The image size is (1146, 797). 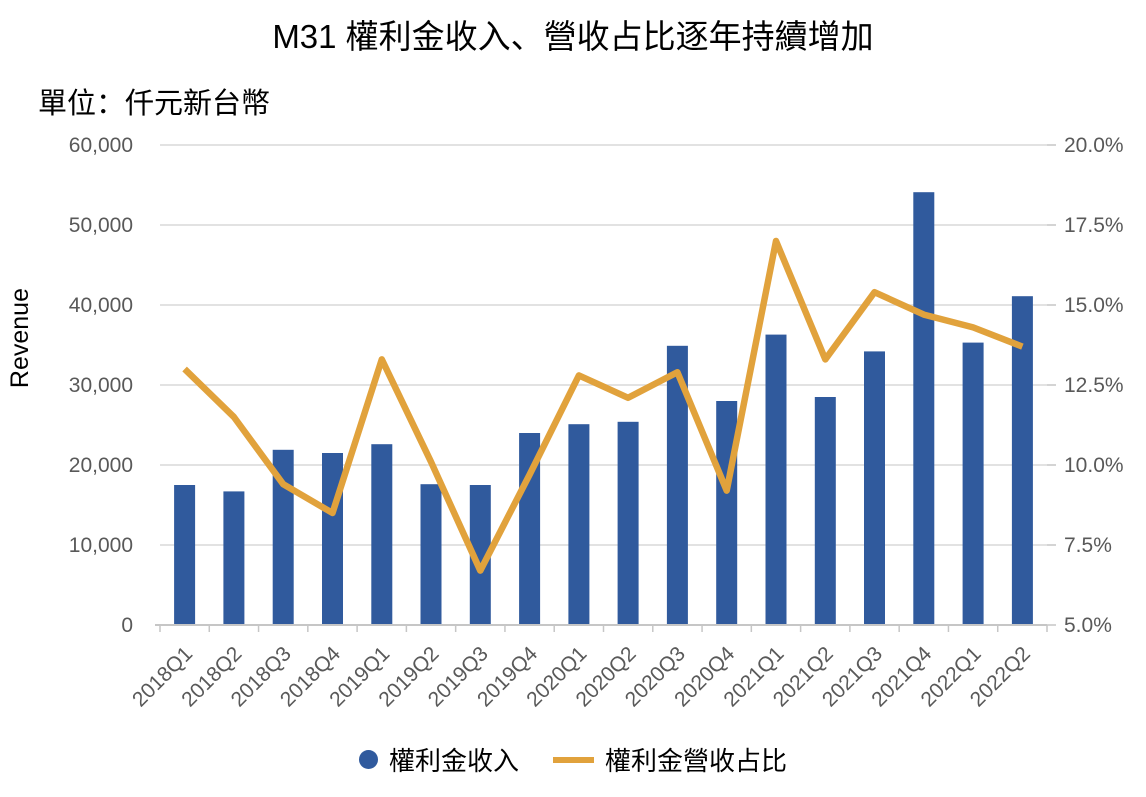 What do you see at coordinates (677, 485) in the screenshot?
I see `bar-2020Q3` at bounding box center [677, 485].